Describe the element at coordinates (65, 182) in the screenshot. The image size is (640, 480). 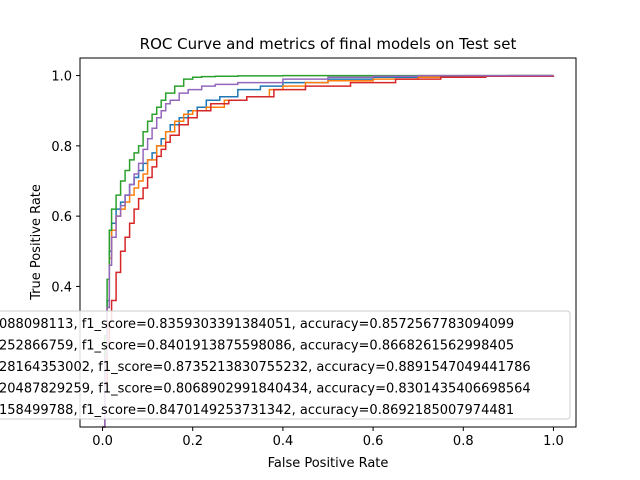
I see `y-axis-ticks: 0.4 0.6 0.8 1.0` at that location.